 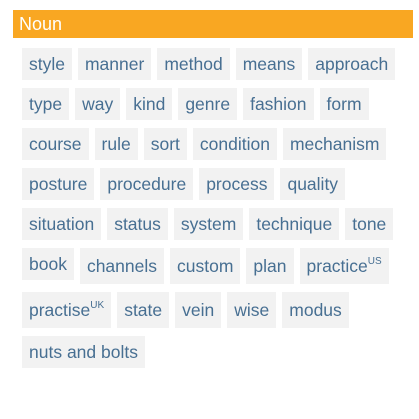 I want to click on synonym-chip: method, so click(x=193, y=64).